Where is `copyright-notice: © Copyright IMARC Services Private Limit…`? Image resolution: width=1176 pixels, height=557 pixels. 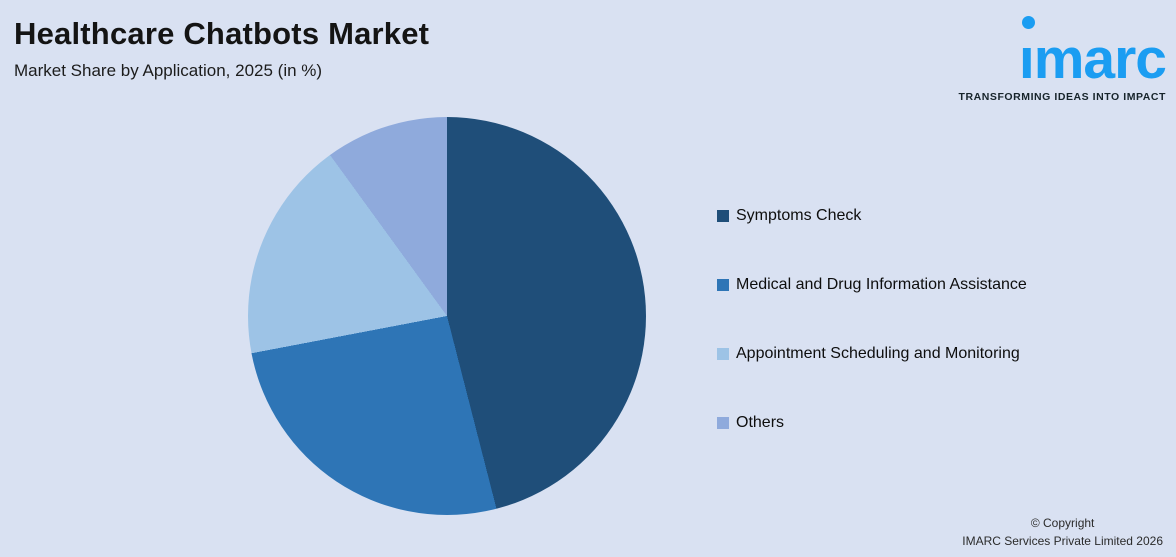 copyright-notice: © Copyright IMARC Services Private Limit… is located at coordinates (1062, 532).